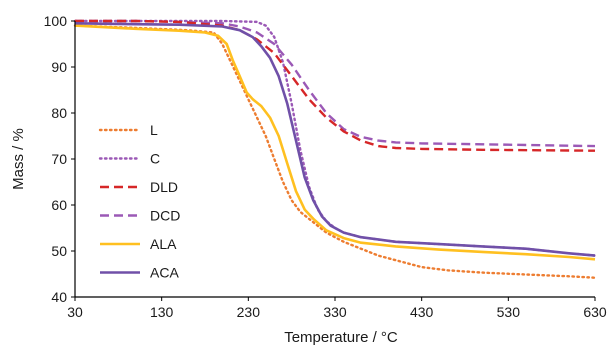 This screenshot has height=348, width=609. I want to click on y-tick-label: 40, so click(59, 297).